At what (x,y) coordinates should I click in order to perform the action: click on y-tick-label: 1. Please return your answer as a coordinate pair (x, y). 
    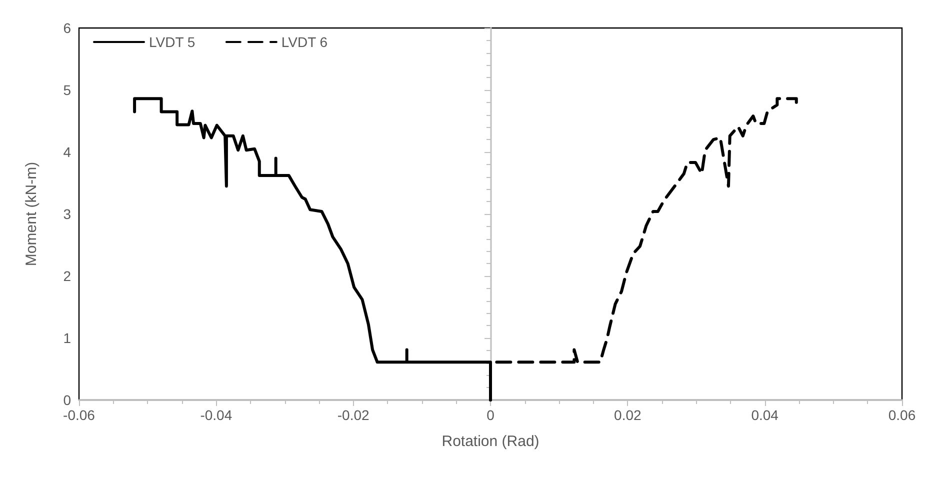
    Looking at the image, I should click on (67, 338).